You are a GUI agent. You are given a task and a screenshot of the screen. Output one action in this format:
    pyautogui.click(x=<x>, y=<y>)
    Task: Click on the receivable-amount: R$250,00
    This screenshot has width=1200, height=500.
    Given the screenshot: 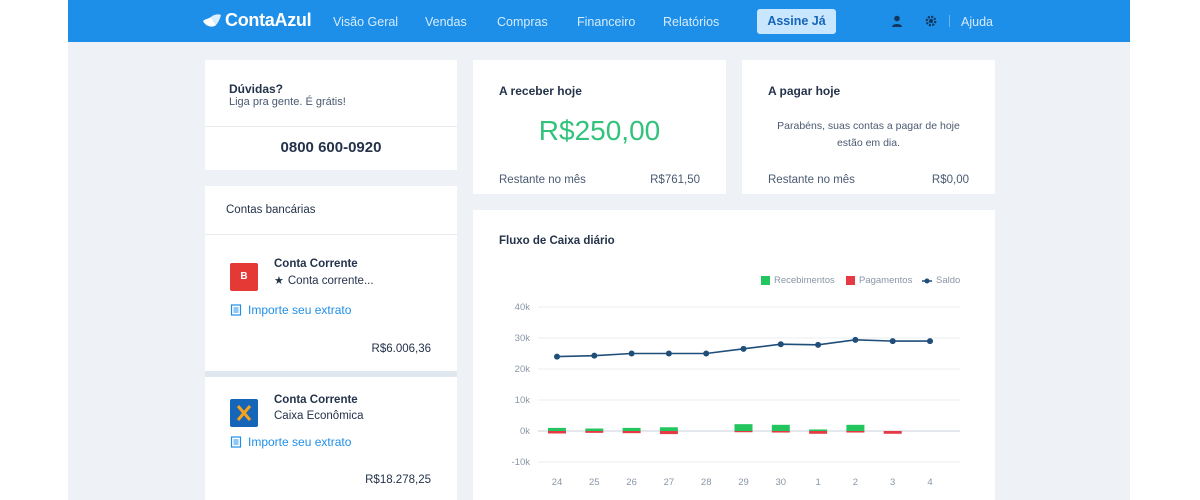 What is the action you would take?
    pyautogui.click(x=599, y=130)
    